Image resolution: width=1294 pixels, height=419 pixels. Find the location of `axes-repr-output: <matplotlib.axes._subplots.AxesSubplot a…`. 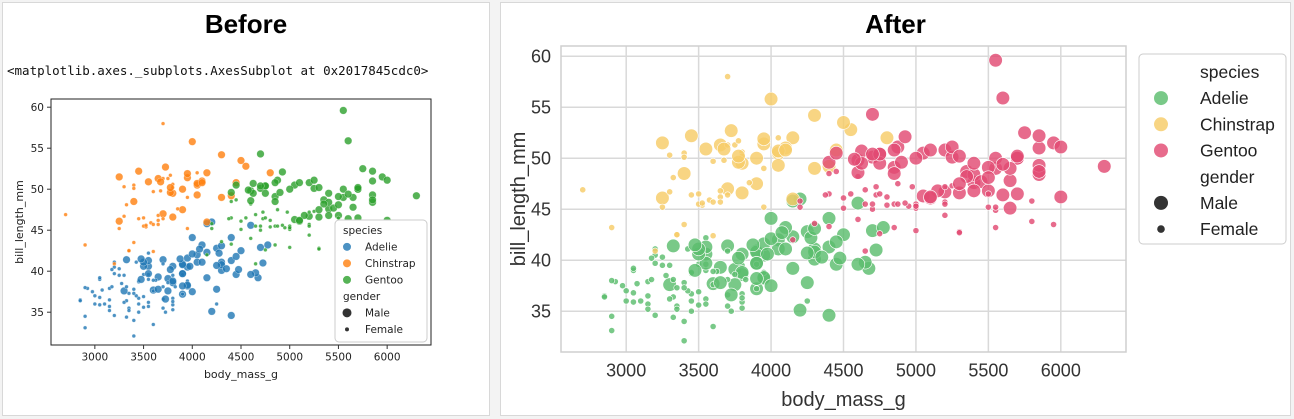

axes-repr-output: <matplotlib.axes._subplots.AxesSubplot a… is located at coordinates (218, 70).